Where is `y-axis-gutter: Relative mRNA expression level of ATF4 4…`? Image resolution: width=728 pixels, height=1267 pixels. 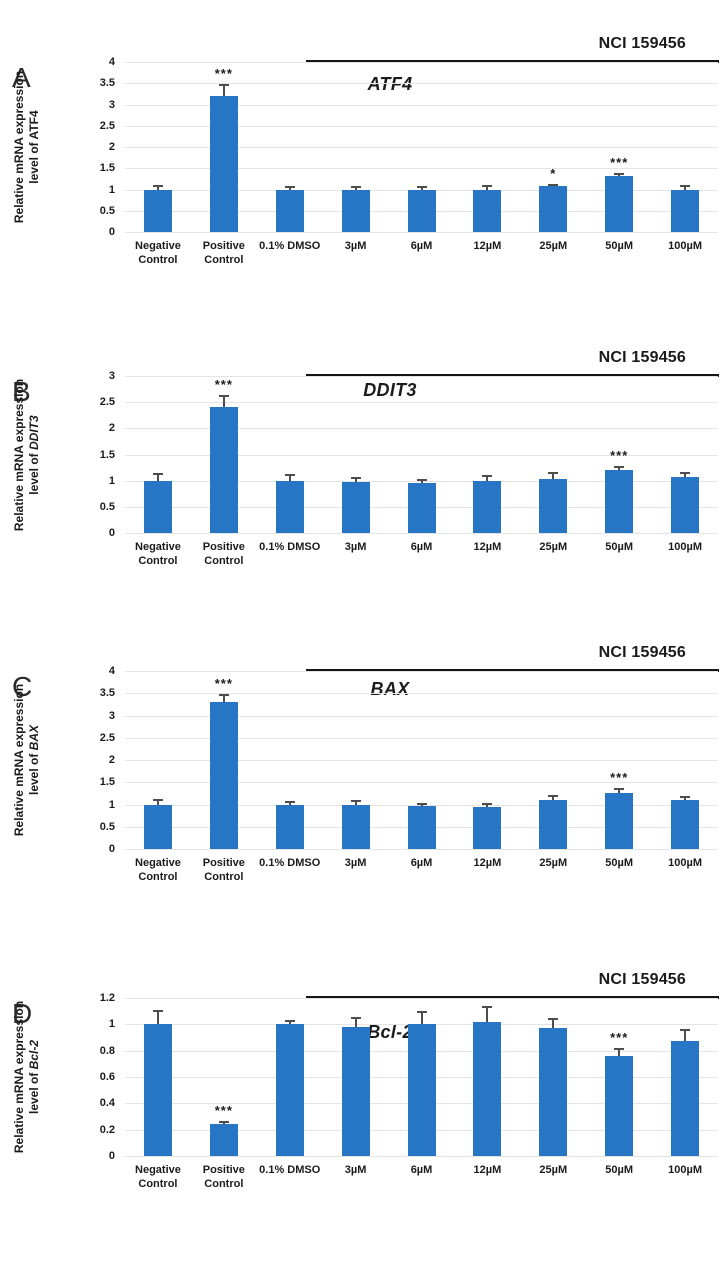
y-axis-gutter: Relative mRNA expression level of ATF4 4… is located at coordinates (62, 147).